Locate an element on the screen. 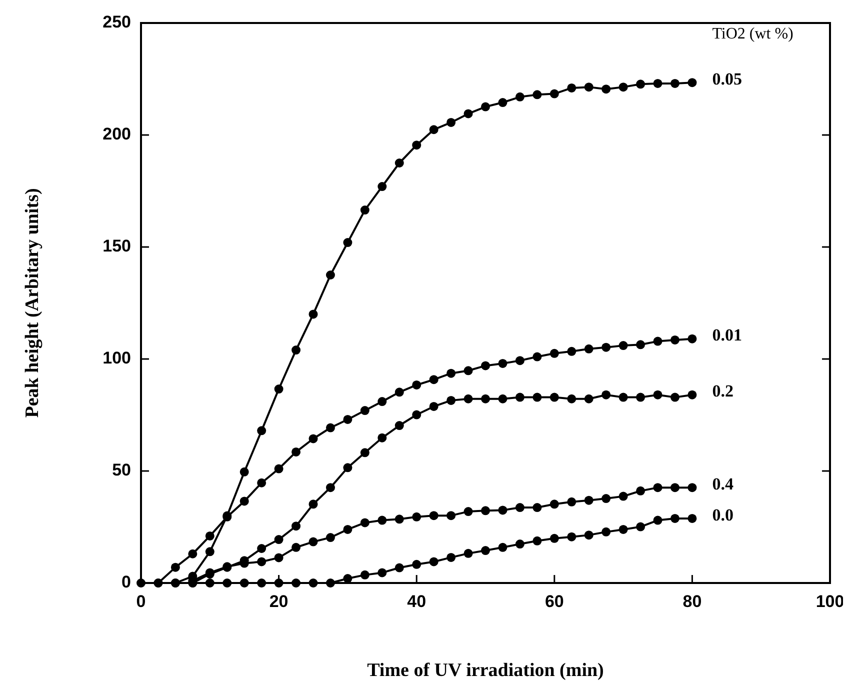  y-tick-label: 200 is located at coordinates (116, 134).